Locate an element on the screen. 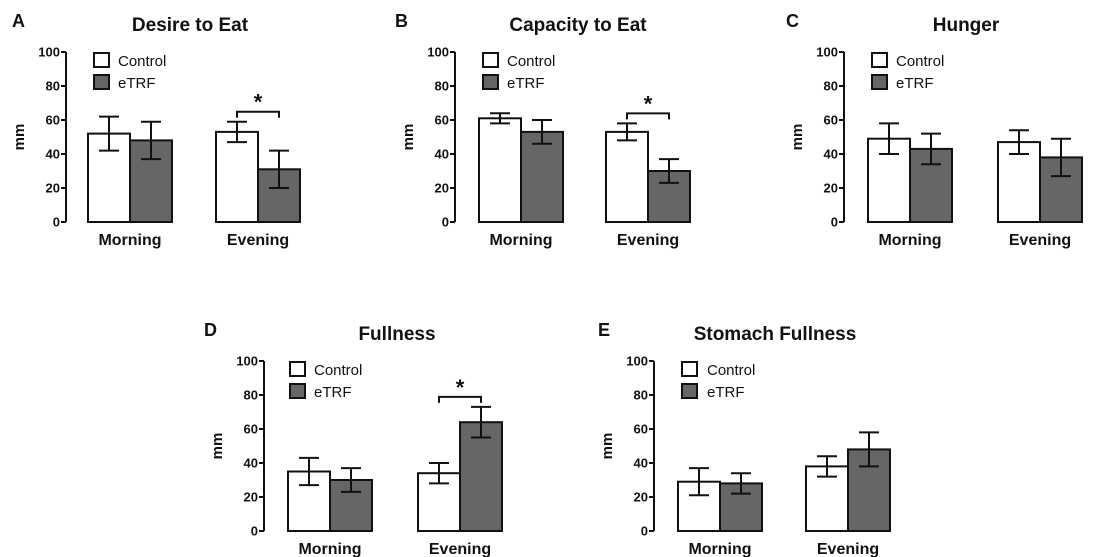  panel-letter: C is located at coordinates (792, 21).